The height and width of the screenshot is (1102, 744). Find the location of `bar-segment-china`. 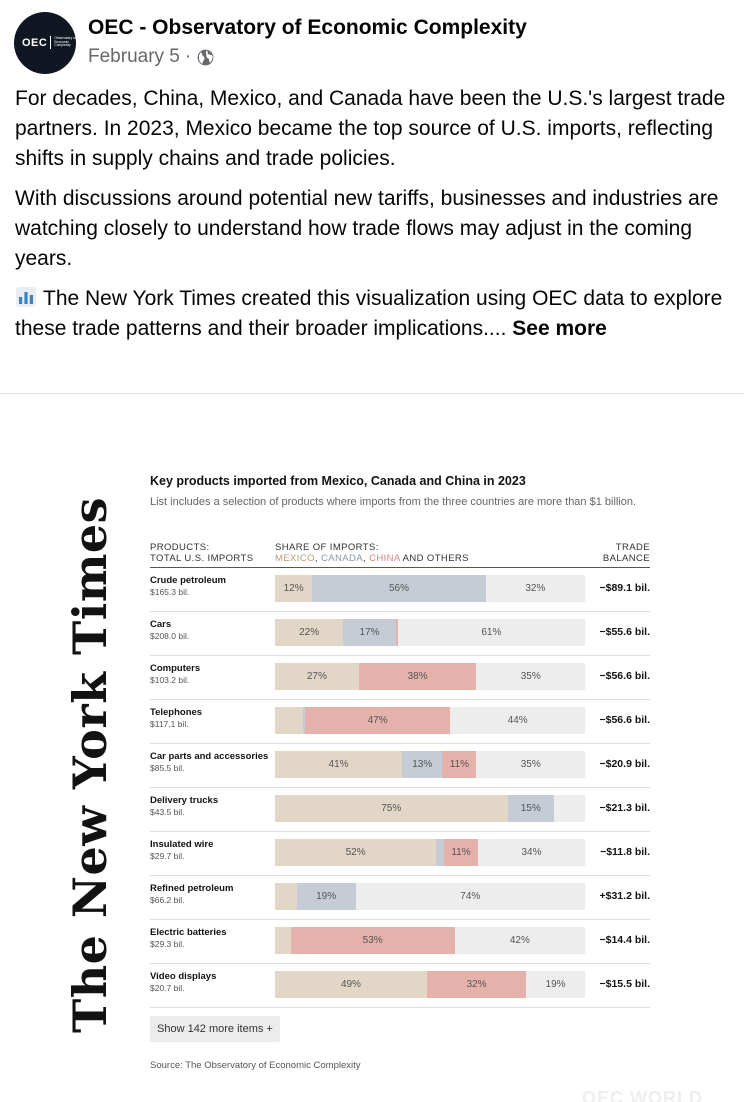

bar-segment-china is located at coordinates (396, 632).